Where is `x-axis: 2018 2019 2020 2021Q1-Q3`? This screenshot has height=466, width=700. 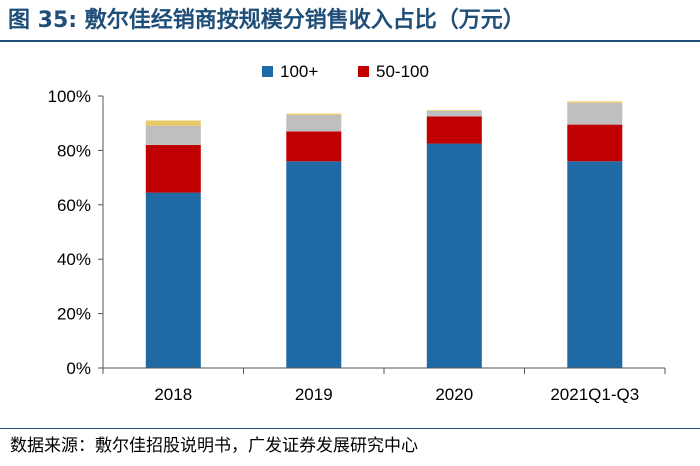
x-axis: 2018 2019 2020 2021Q1-Q3 is located at coordinates (384, 385).